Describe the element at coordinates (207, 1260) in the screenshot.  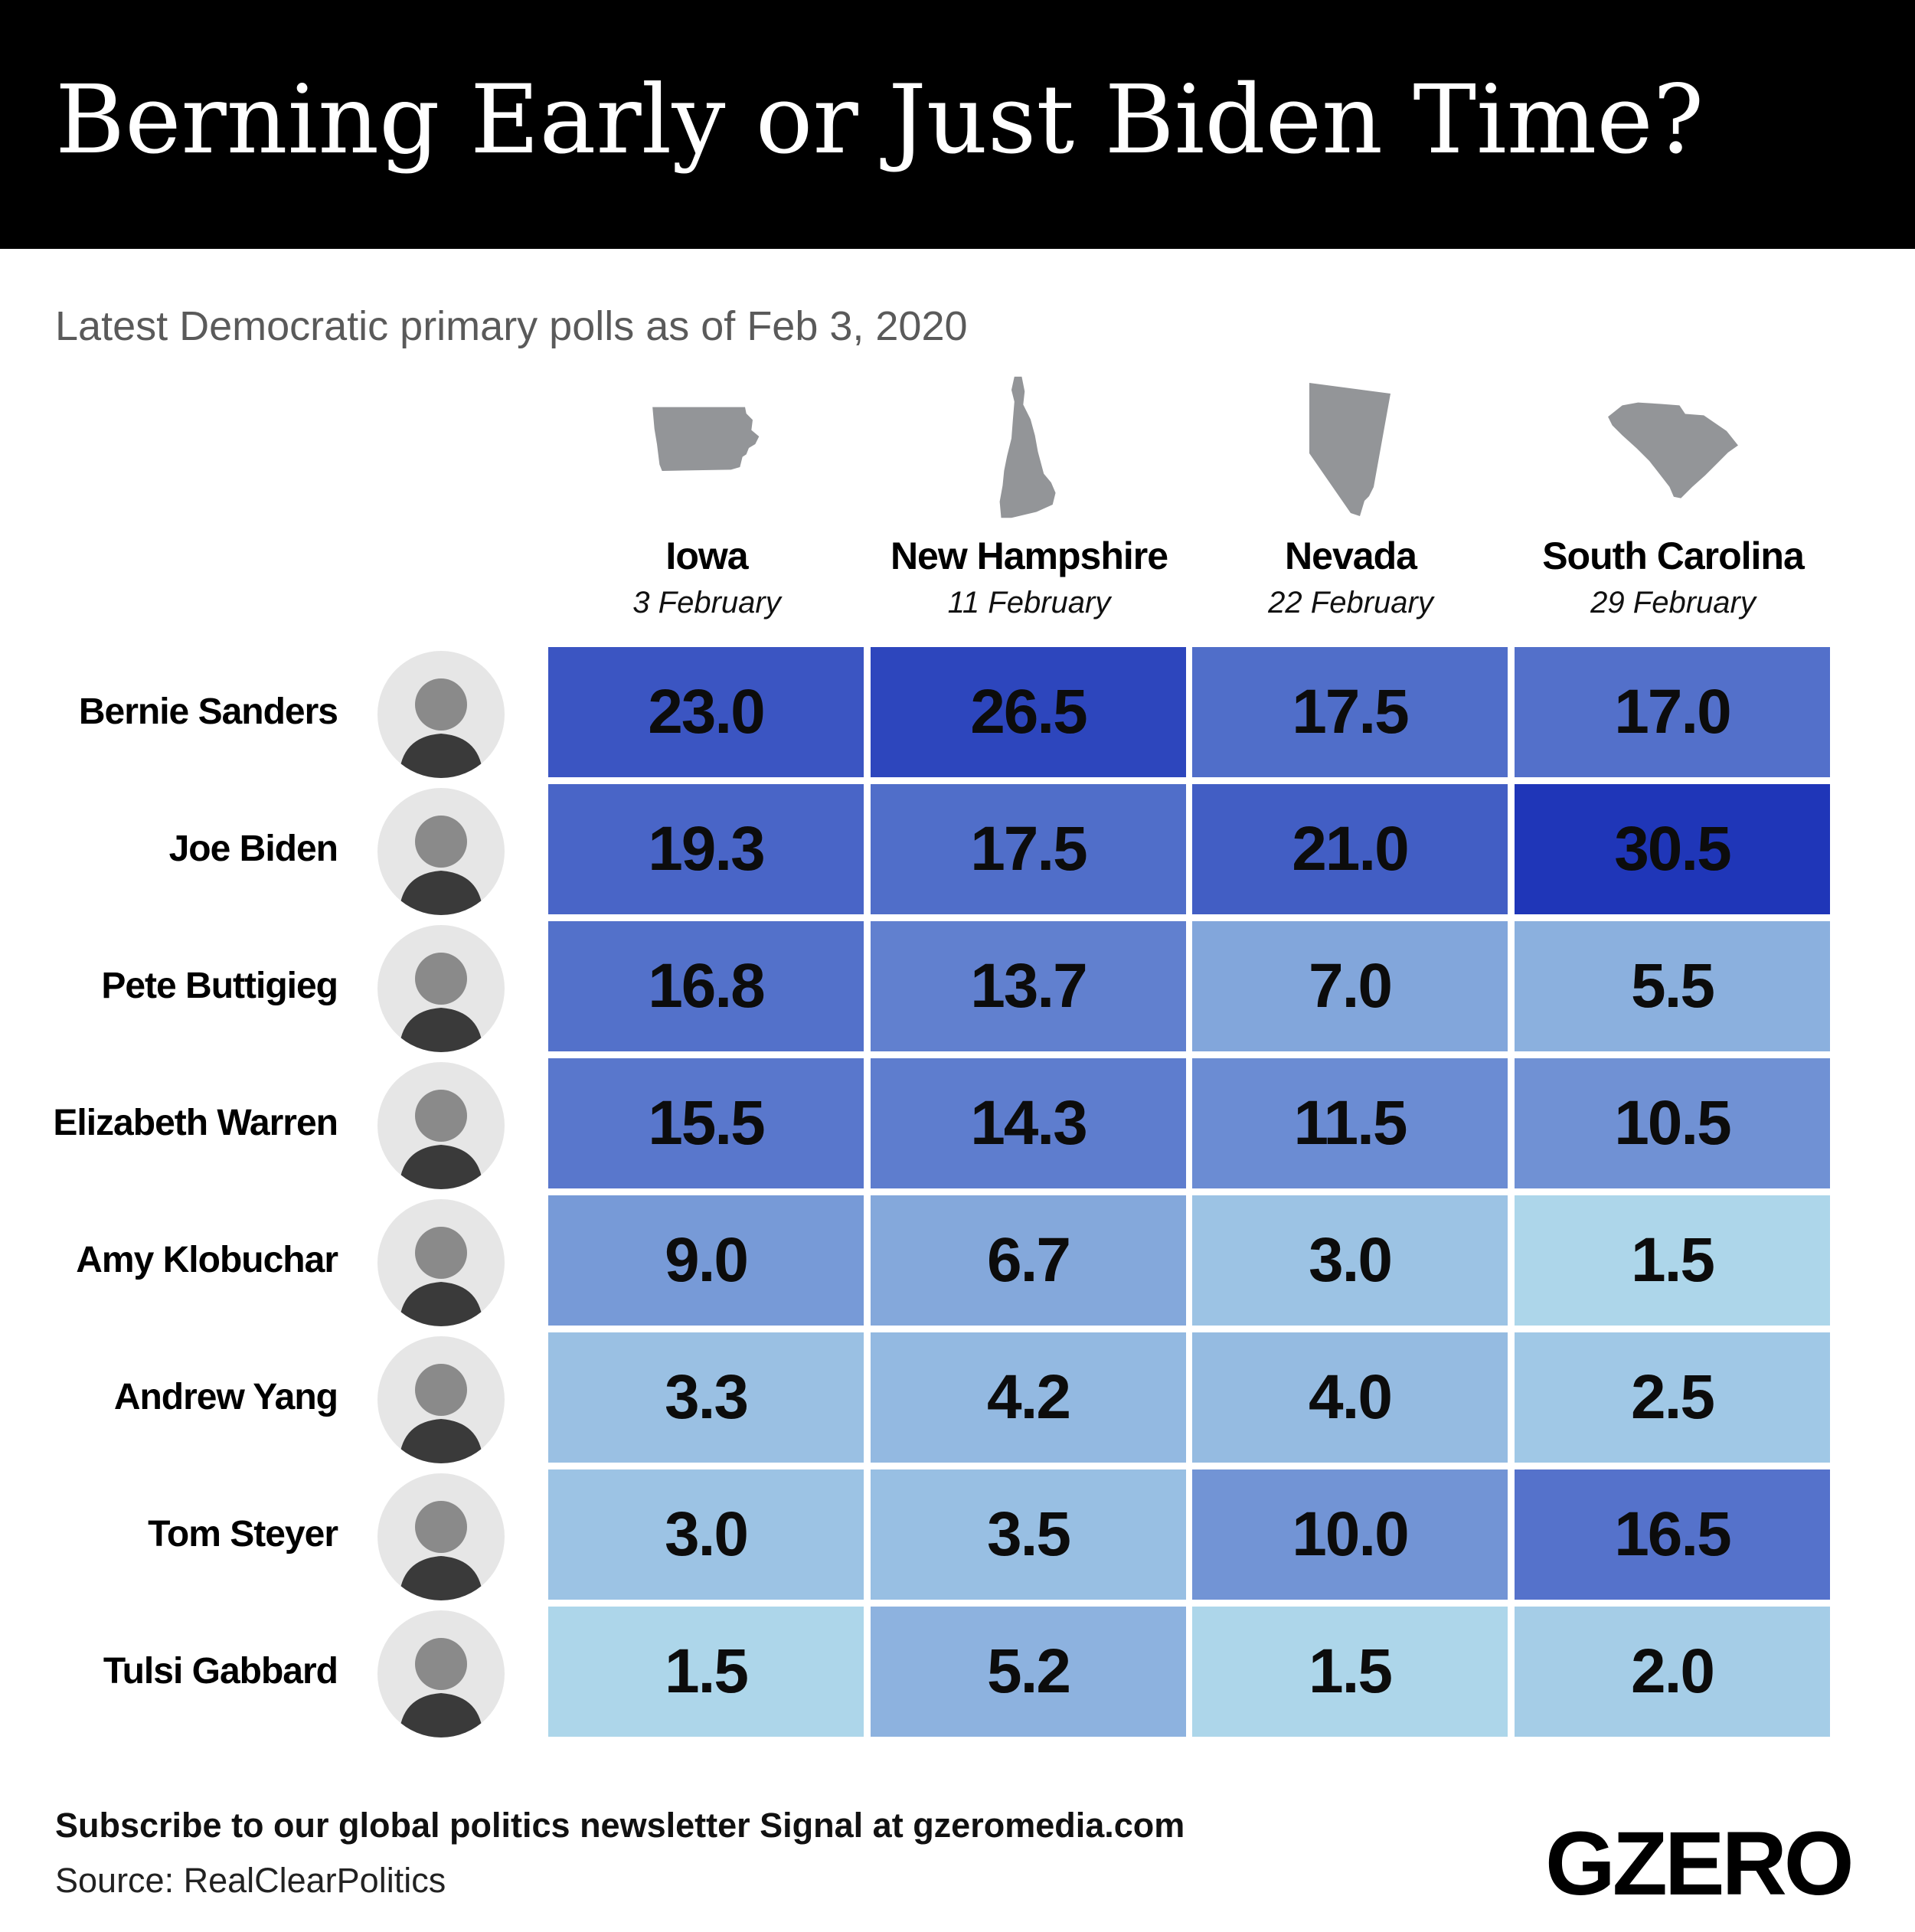
I see `candidate-name-amy-klobuchar: Amy Klobuchar` at that location.